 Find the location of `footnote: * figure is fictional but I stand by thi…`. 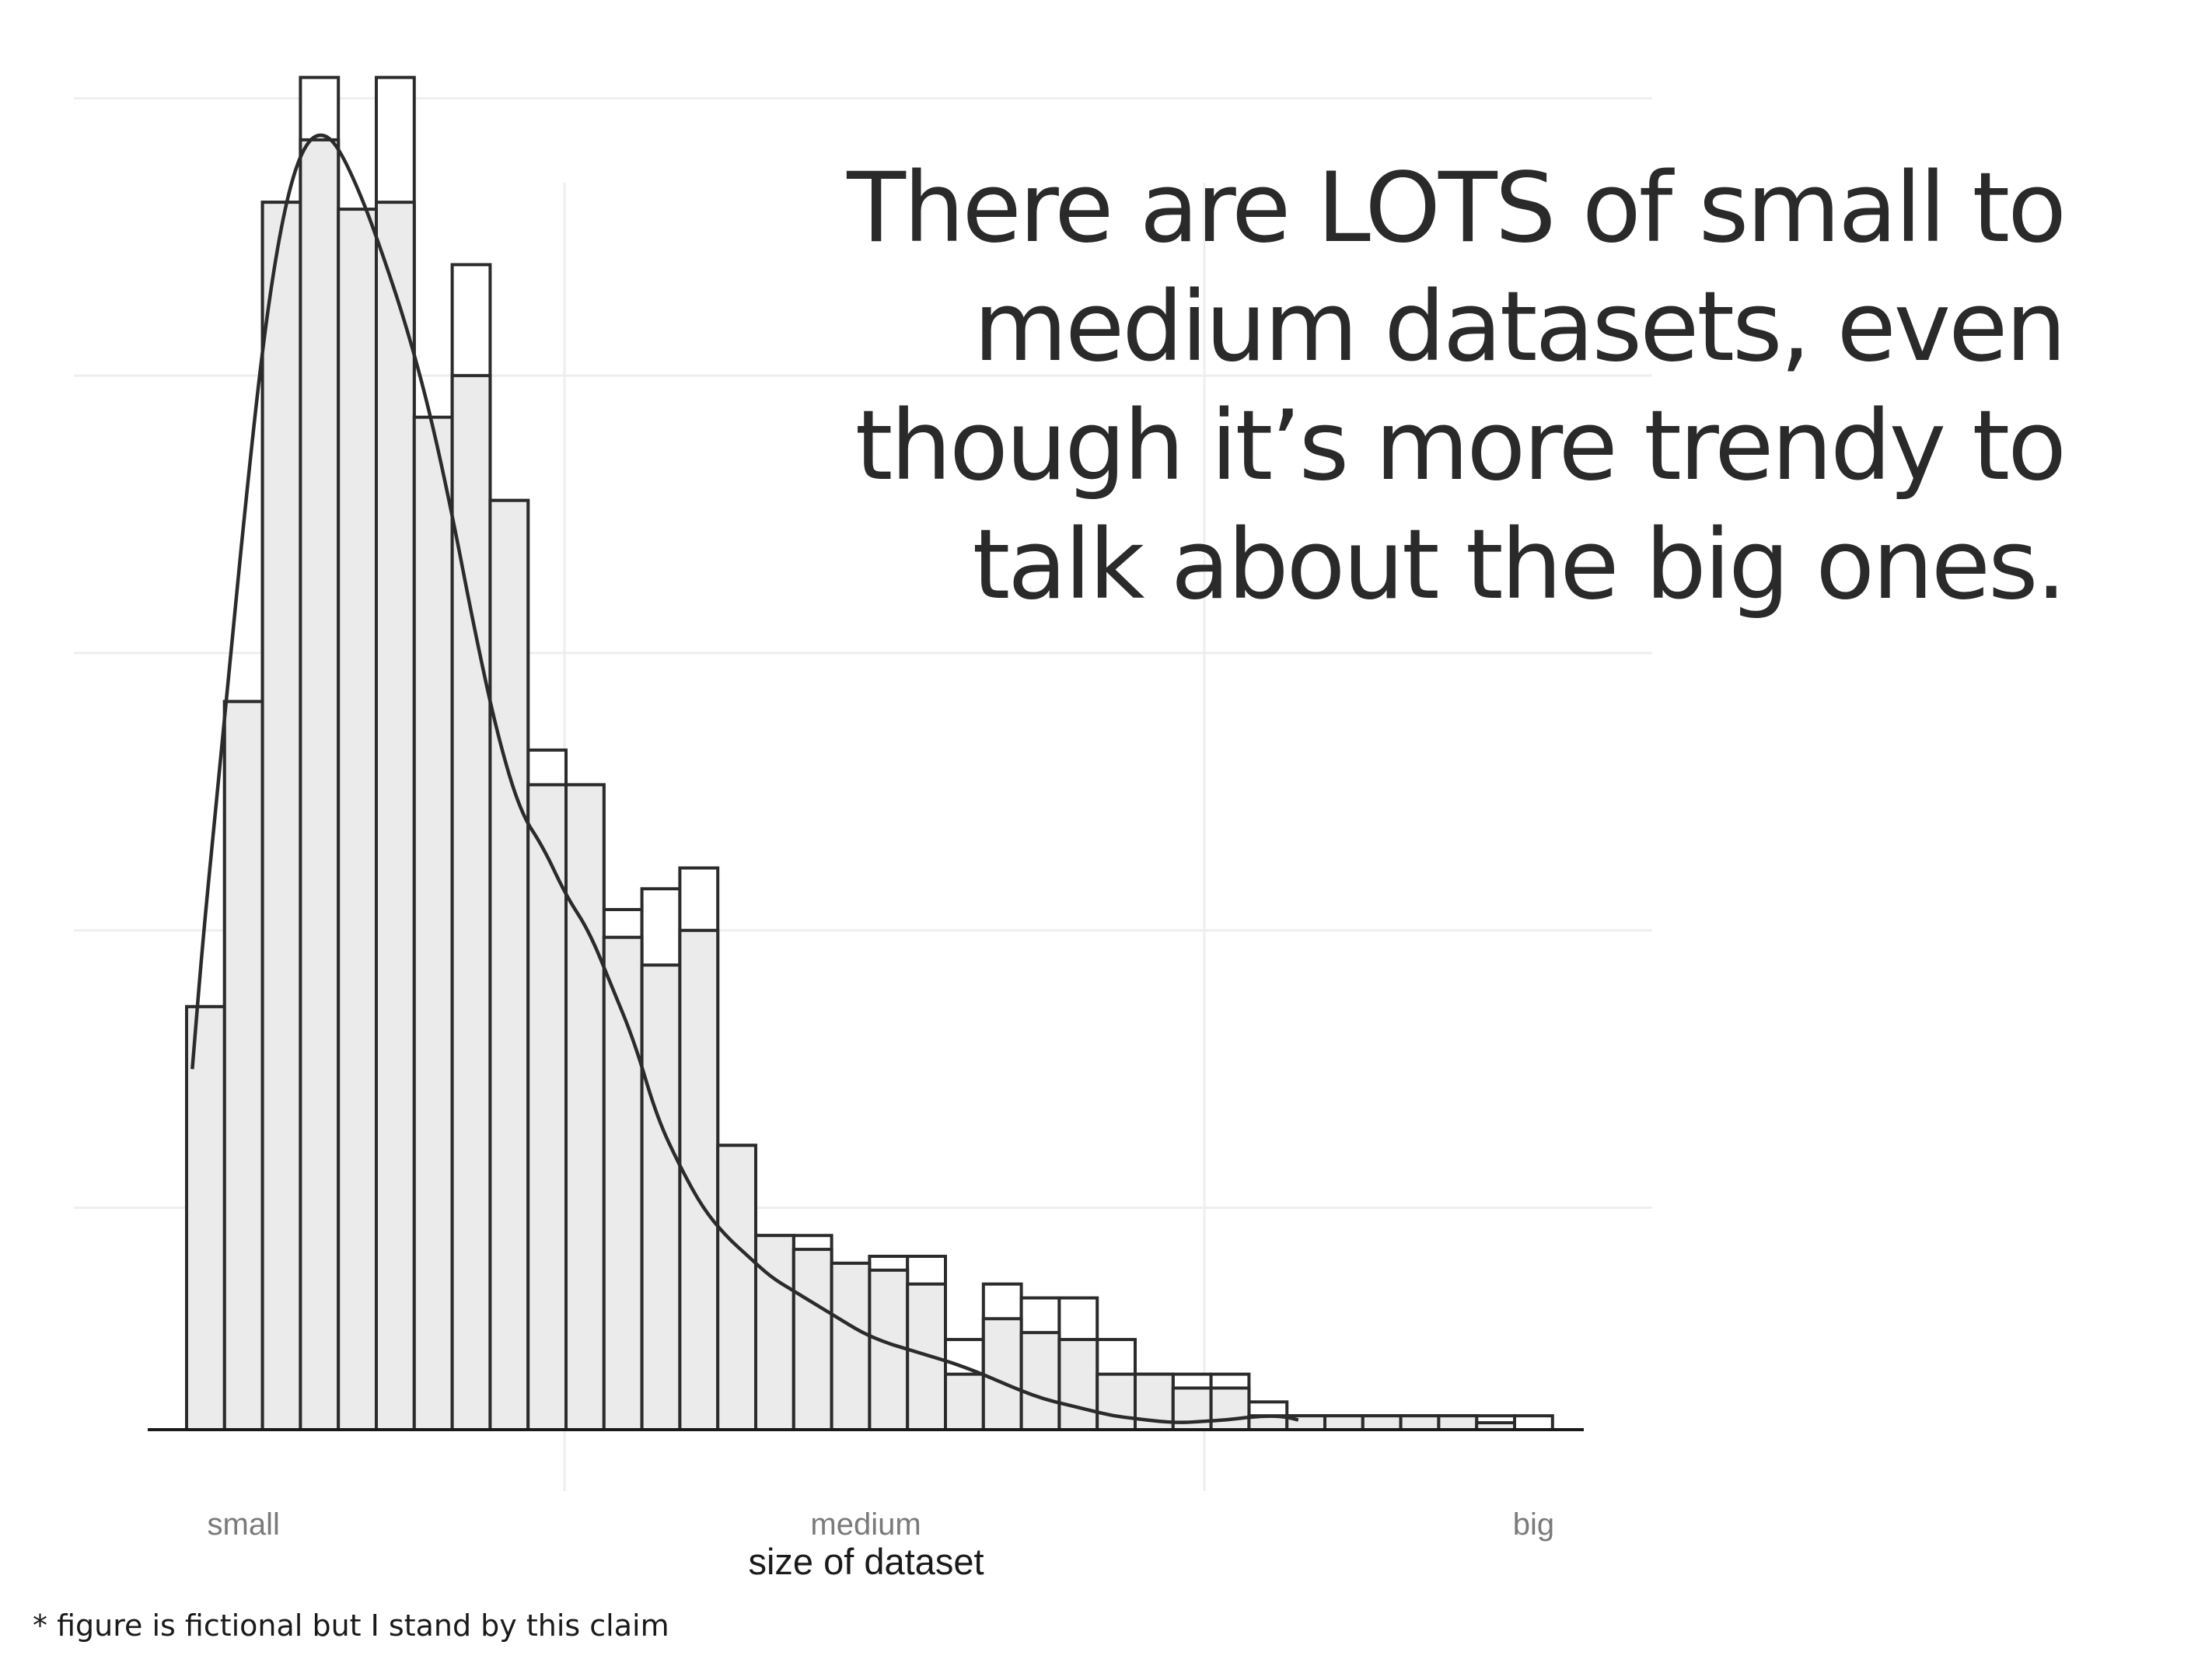

footnote: * figure is fictional but I stand by thi… is located at coordinates (351, 1625).